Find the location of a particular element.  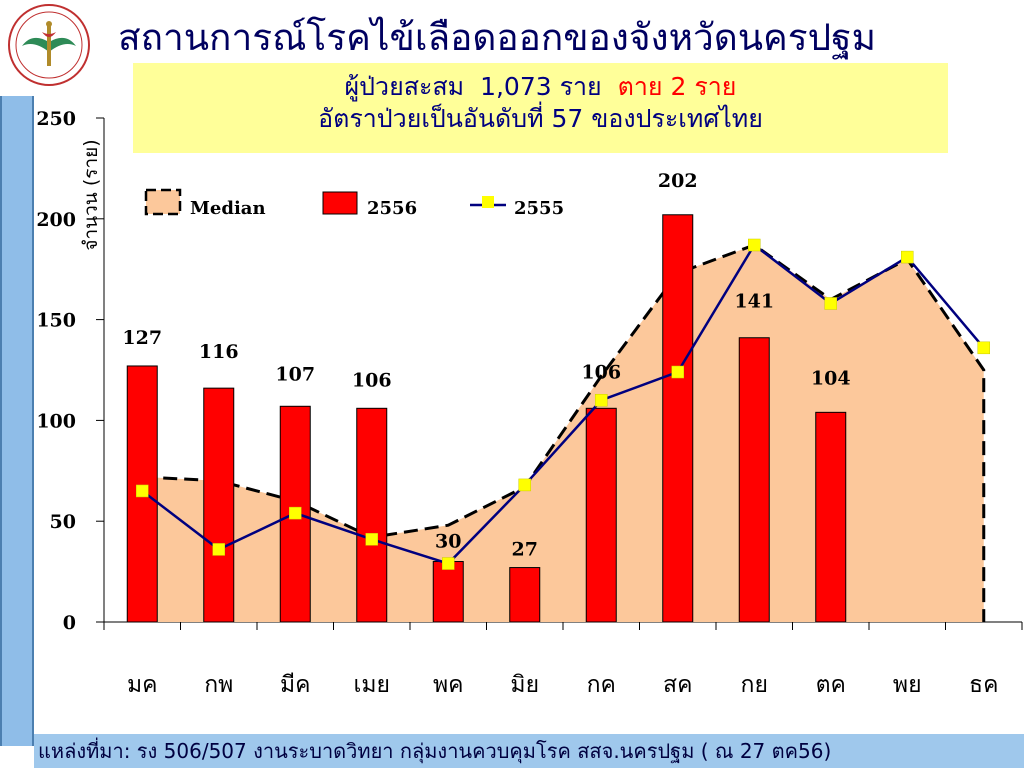

y-tick-label: 250 is located at coordinates (56, 119).